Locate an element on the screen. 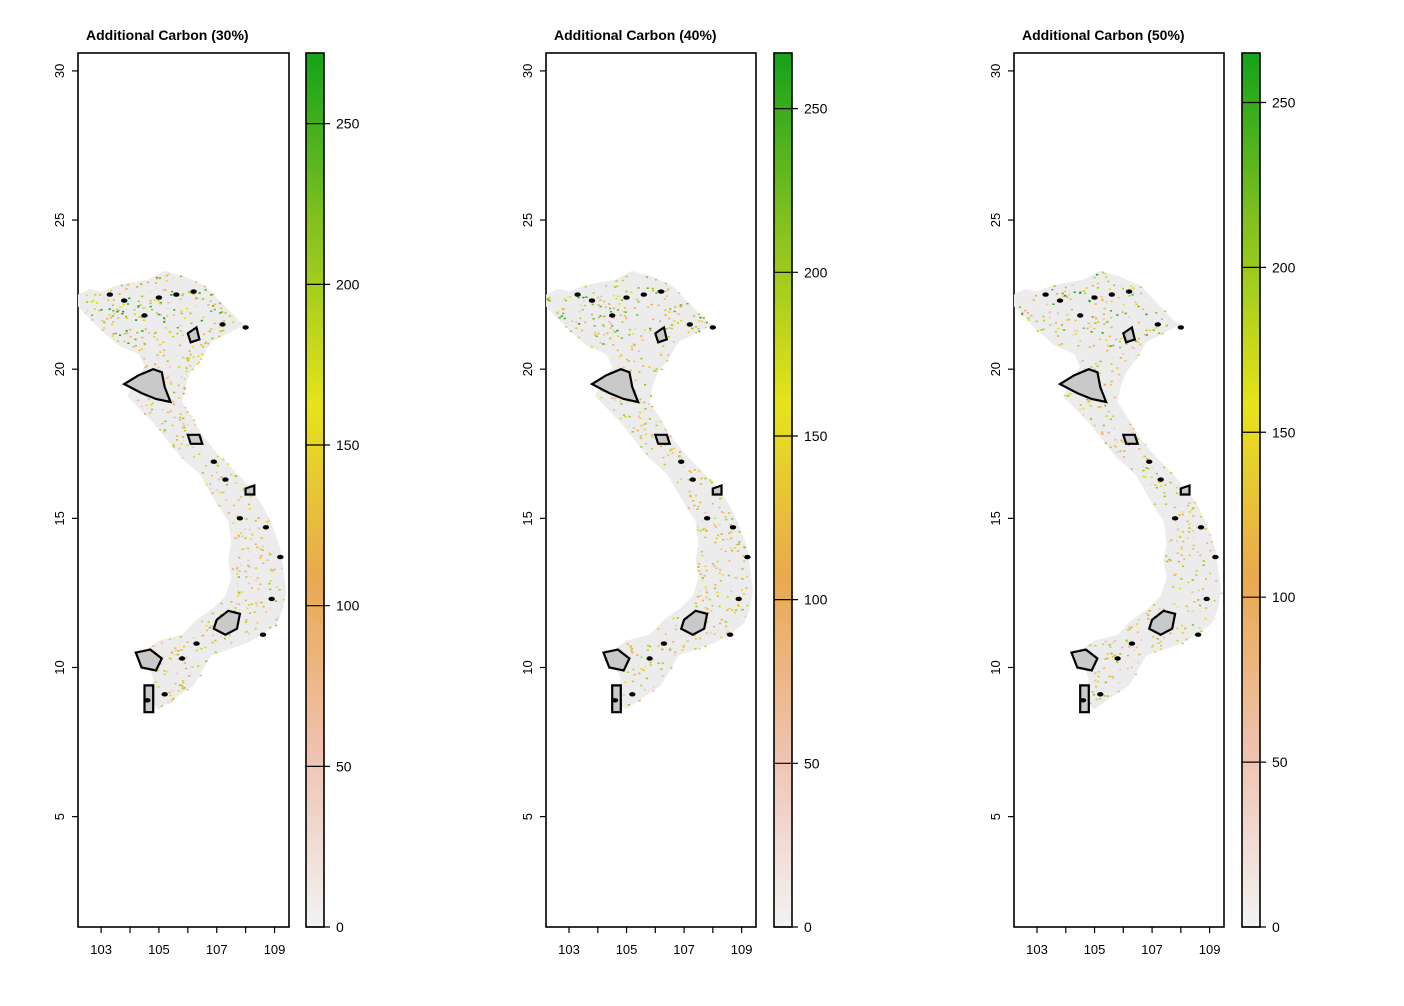 This screenshot has height=1006, width=1404. country-footprint is located at coordinates (182, 490).